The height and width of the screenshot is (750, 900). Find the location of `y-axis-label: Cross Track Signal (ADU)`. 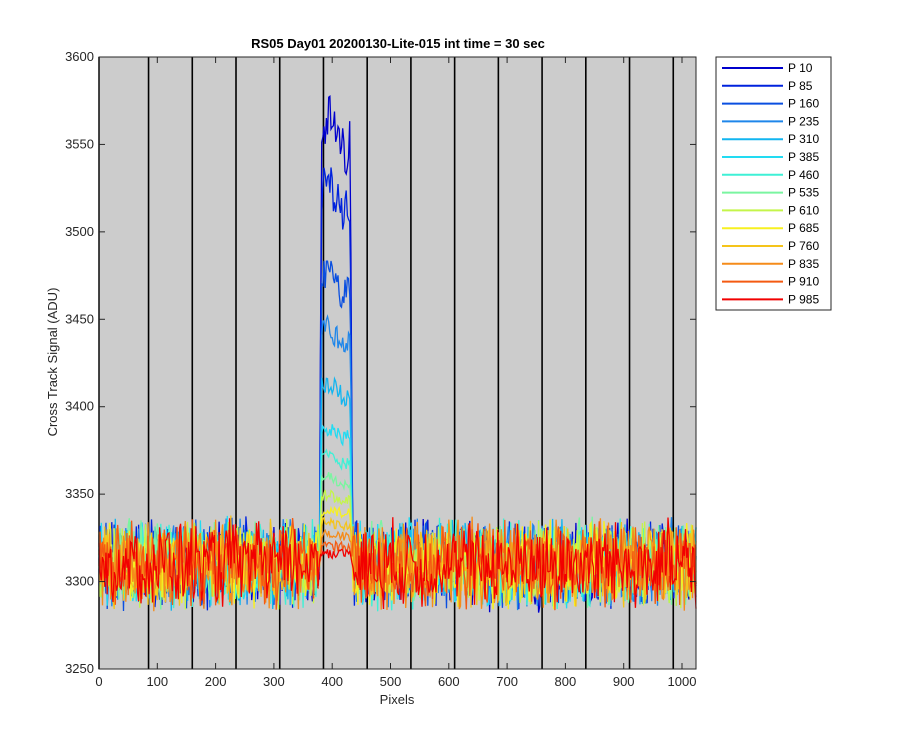

y-axis-label: Cross Track Signal (ADU) is located at coordinates (52, 362).